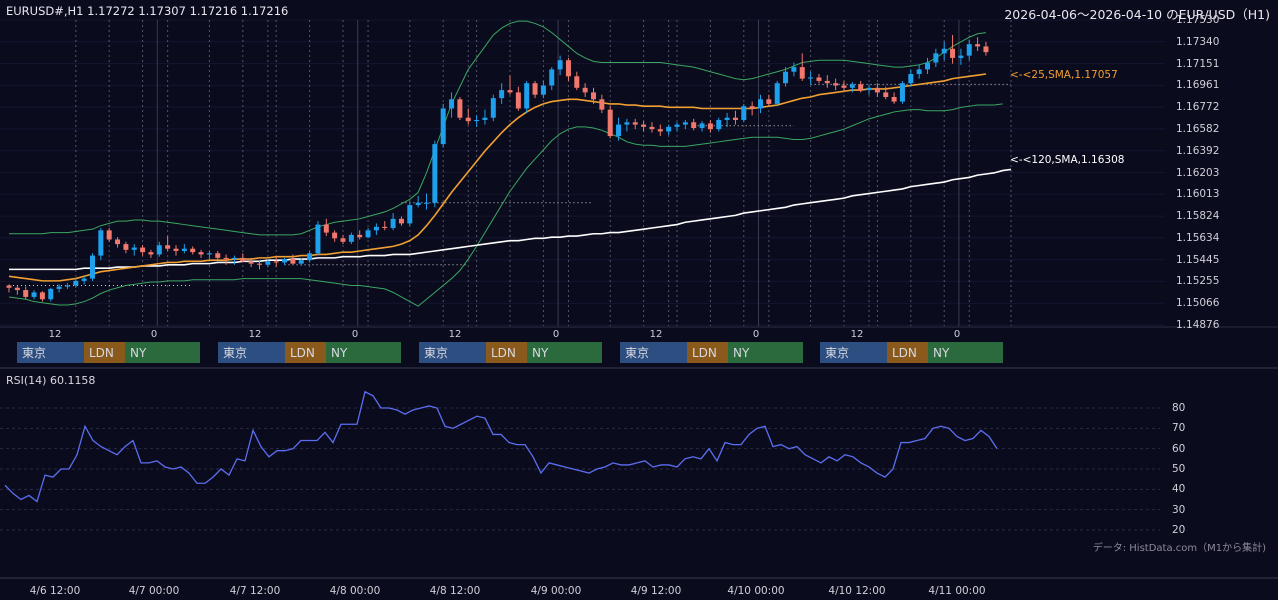  Describe the element at coordinates (1198, 128) in the screenshot. I see `price-tick-label: 1.16582` at that location.